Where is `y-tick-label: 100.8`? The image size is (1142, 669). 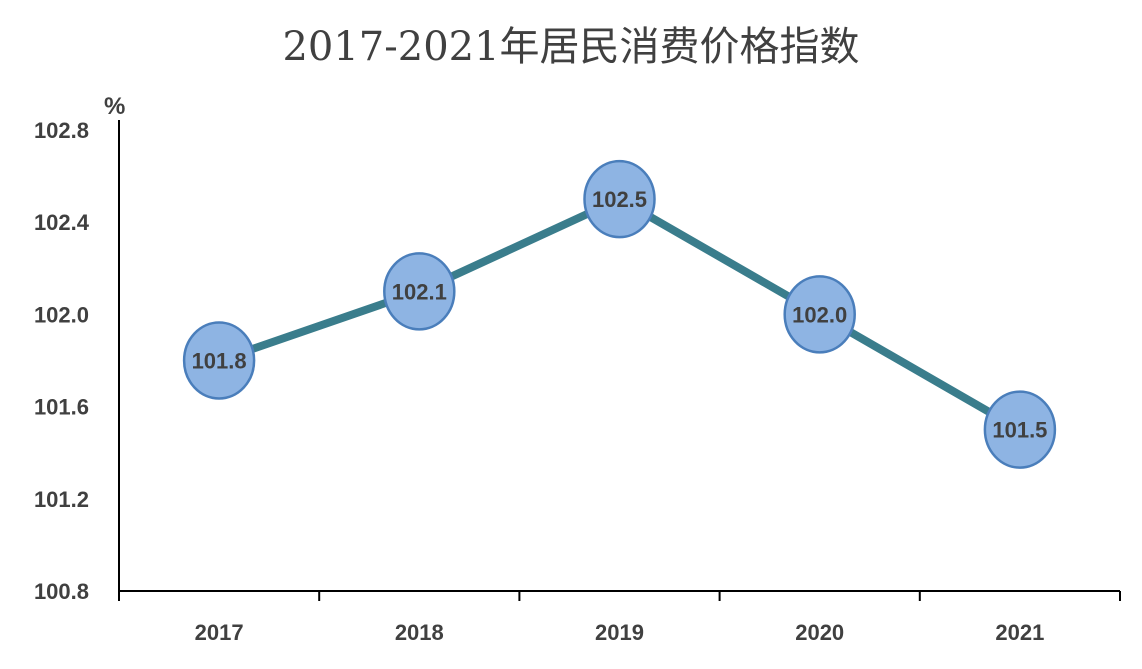
y-tick-label: 100.8 is located at coordinates (61, 591).